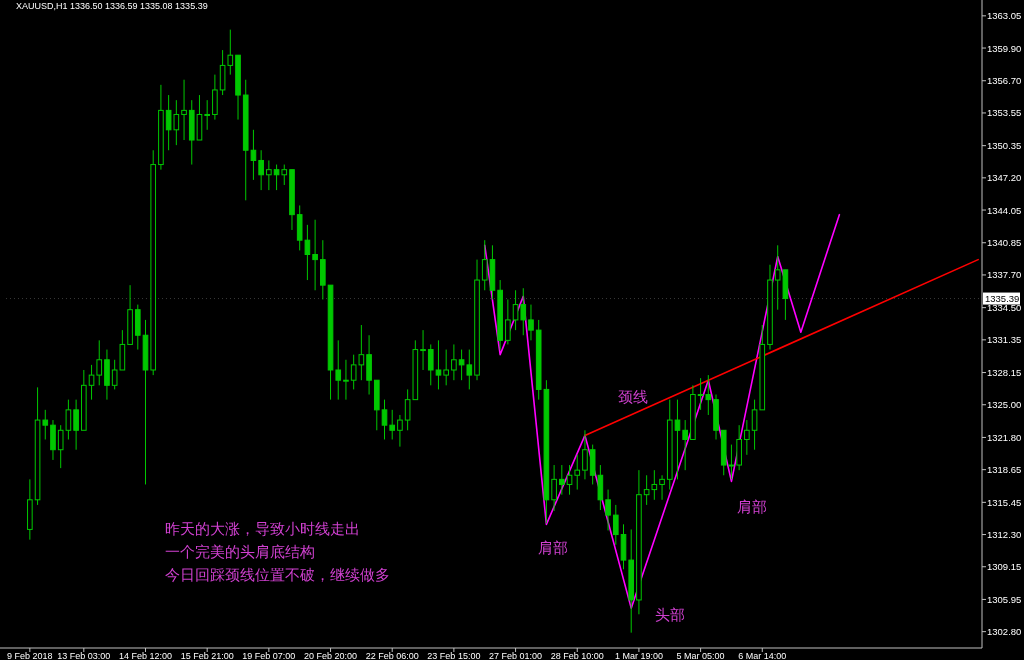 The width and height of the screenshot is (1024, 660). What do you see at coordinates (1004, 308) in the screenshot?
I see `y-tick-label: 1334.50` at bounding box center [1004, 308].